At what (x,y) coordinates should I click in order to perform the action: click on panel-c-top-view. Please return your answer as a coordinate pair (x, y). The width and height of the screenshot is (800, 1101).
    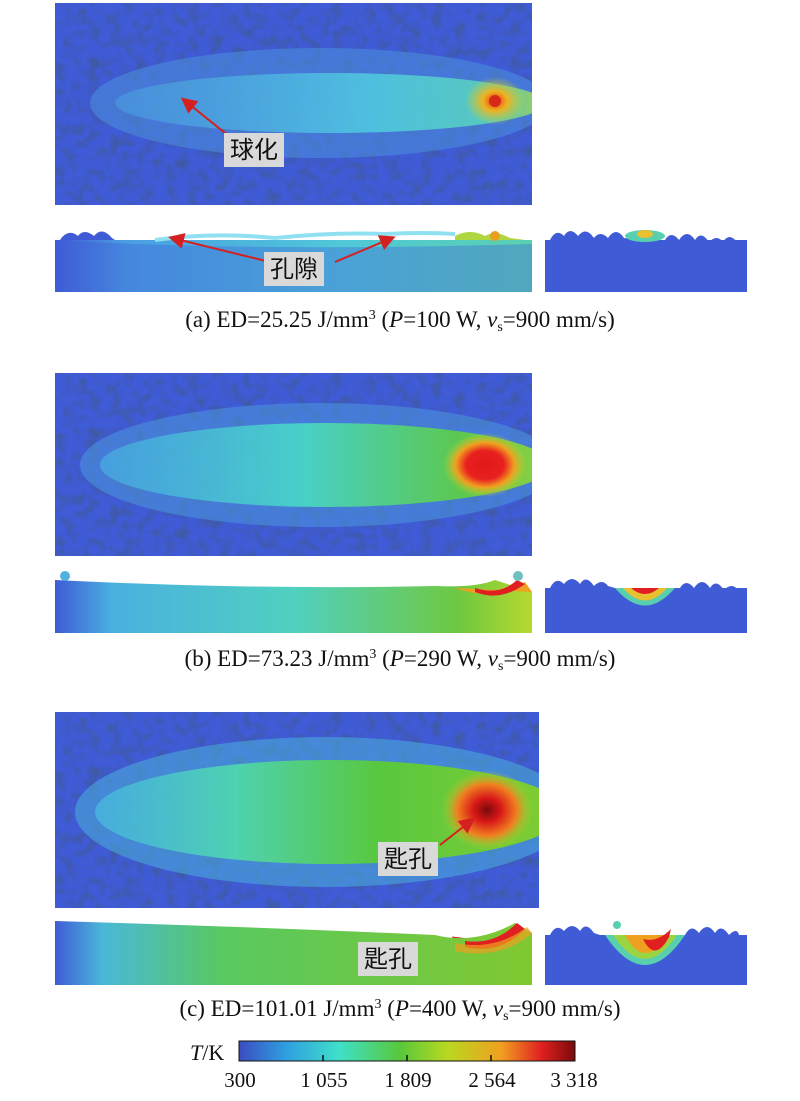
    Looking at the image, I should click on (297, 810).